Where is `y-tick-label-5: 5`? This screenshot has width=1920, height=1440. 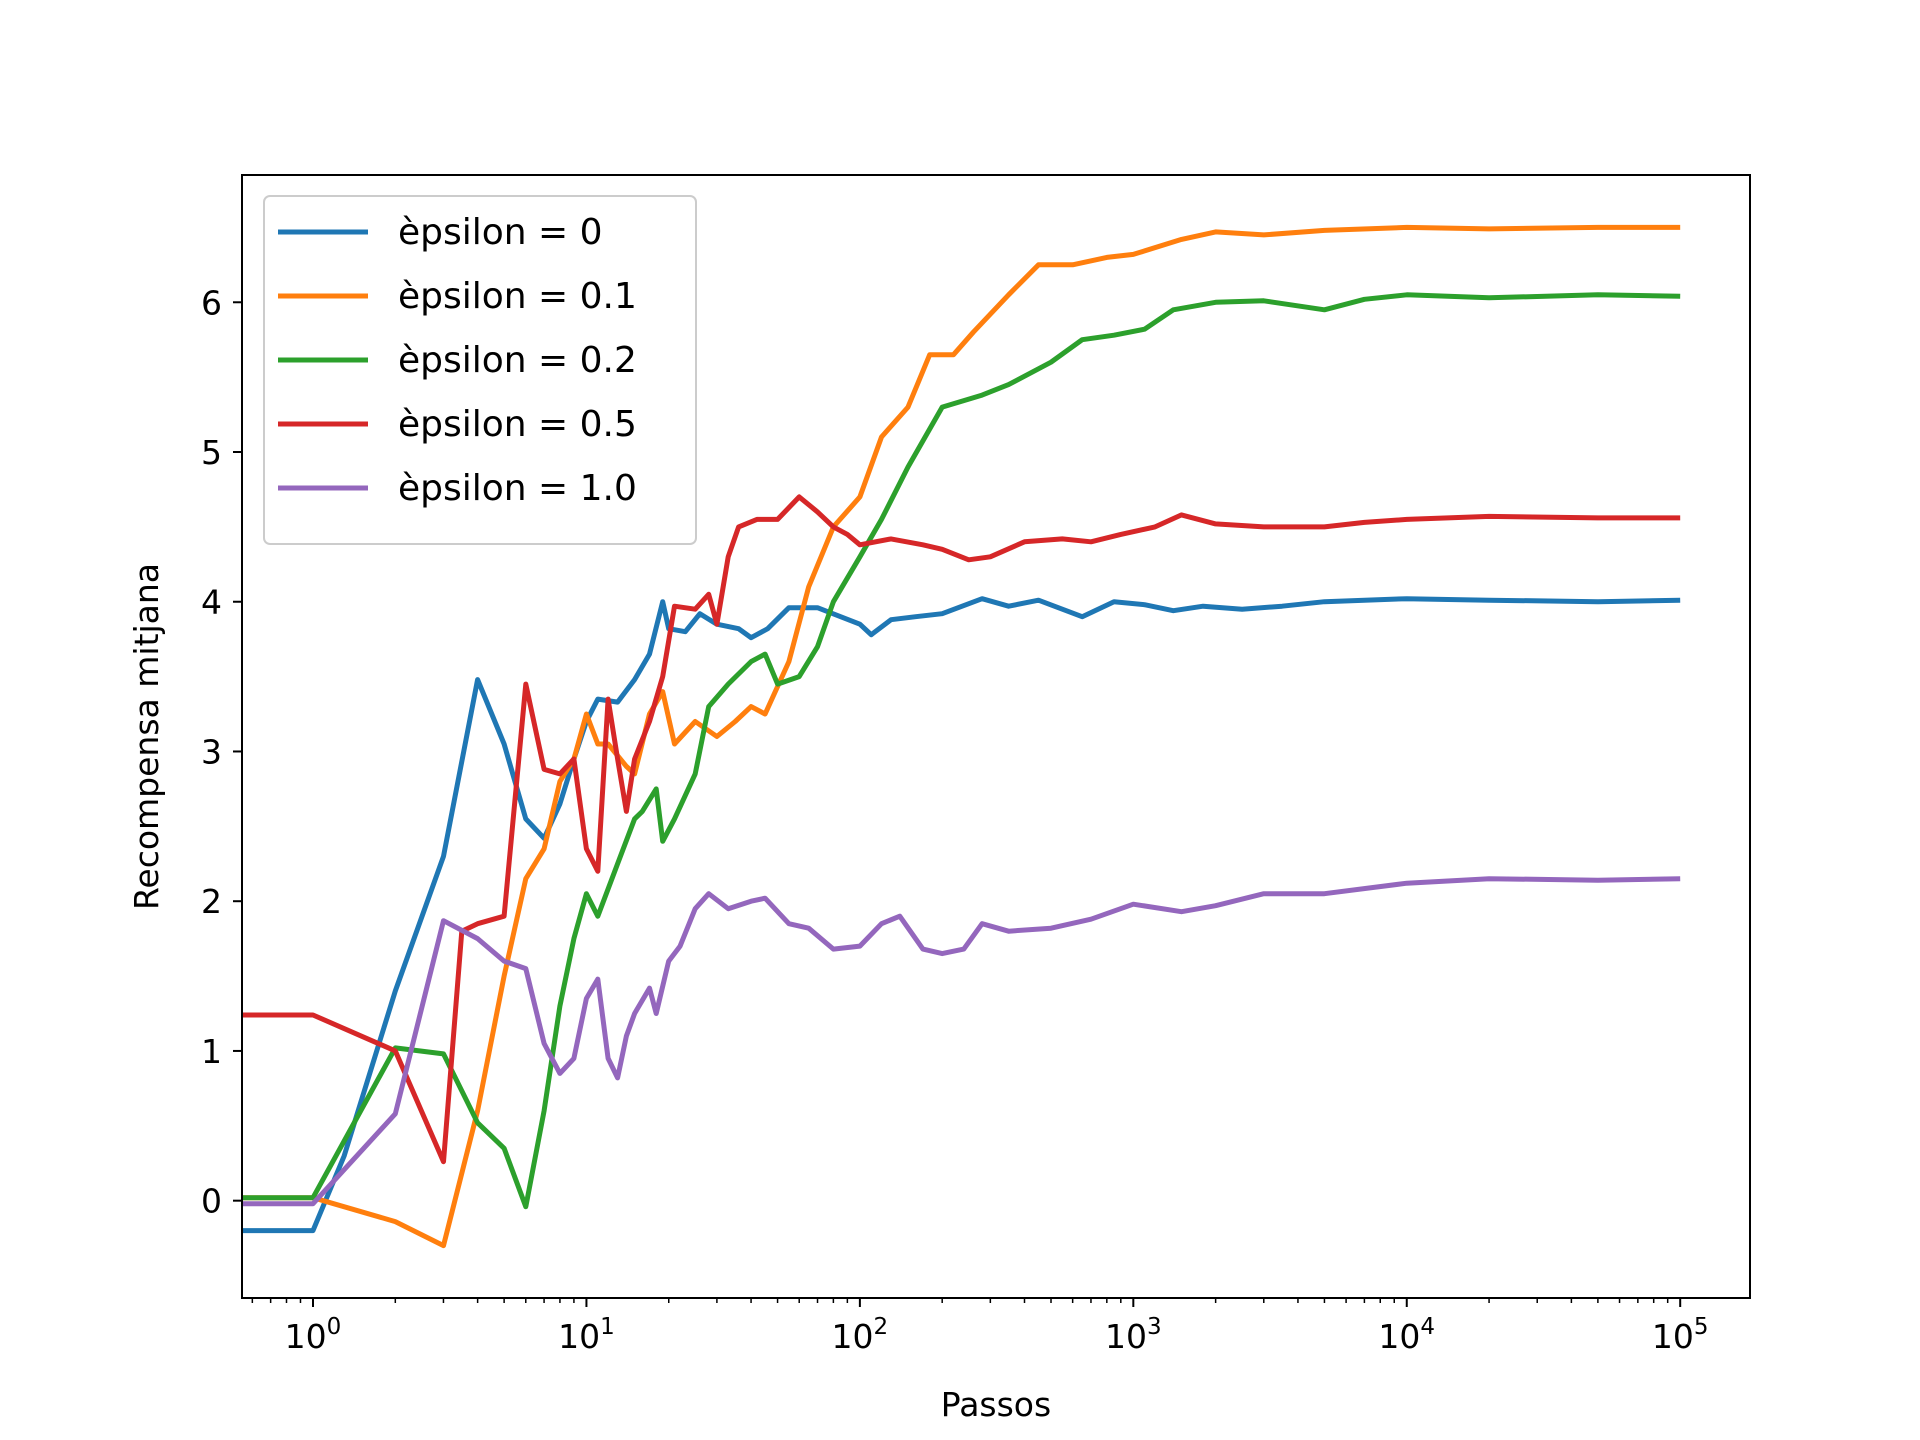
y-tick-label-5: 5 is located at coordinates (211, 452).